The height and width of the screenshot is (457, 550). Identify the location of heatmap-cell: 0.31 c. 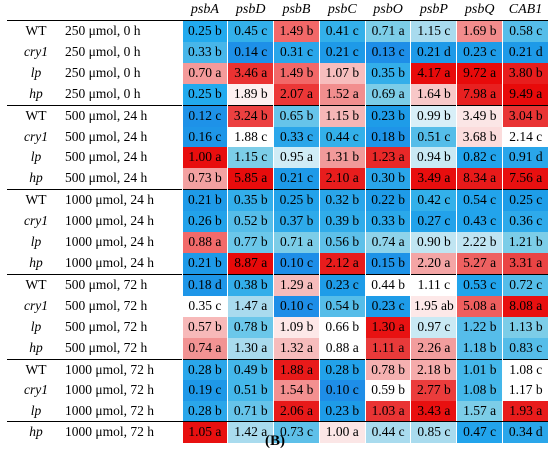
(296, 52).